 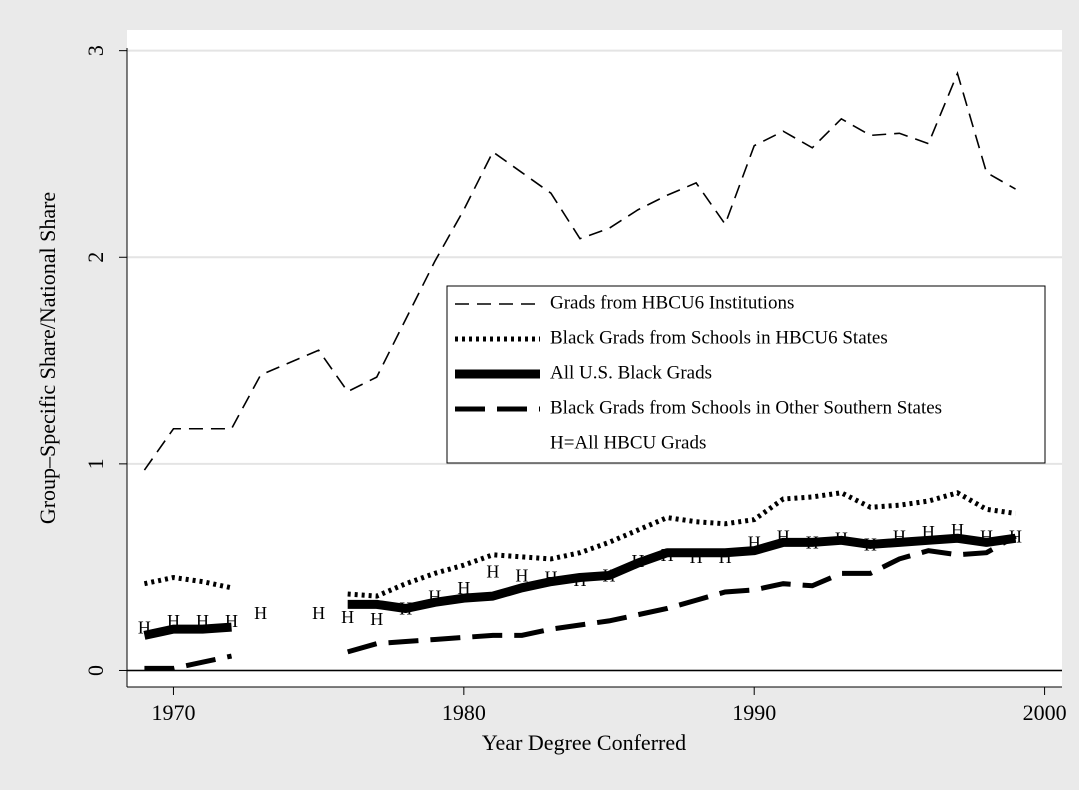 What do you see at coordinates (173, 712) in the screenshot?
I see `x-tick-label: 1970` at bounding box center [173, 712].